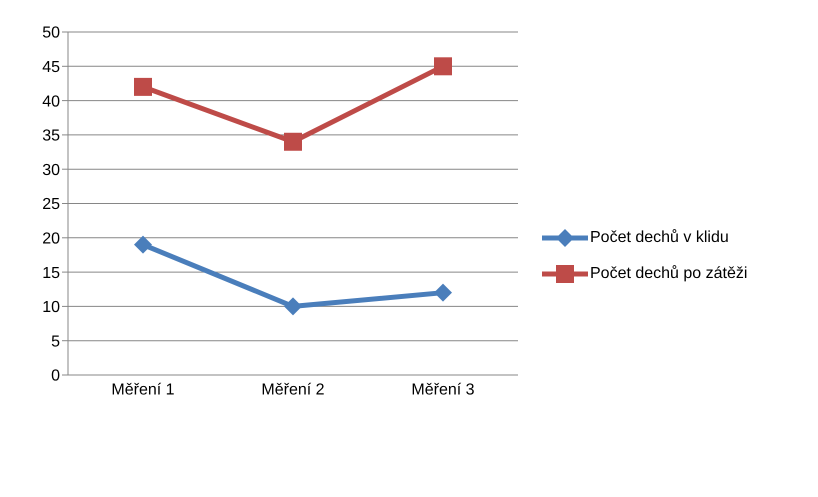  Describe the element at coordinates (51, 239) in the screenshot. I see `y-tick-label: 20` at that location.